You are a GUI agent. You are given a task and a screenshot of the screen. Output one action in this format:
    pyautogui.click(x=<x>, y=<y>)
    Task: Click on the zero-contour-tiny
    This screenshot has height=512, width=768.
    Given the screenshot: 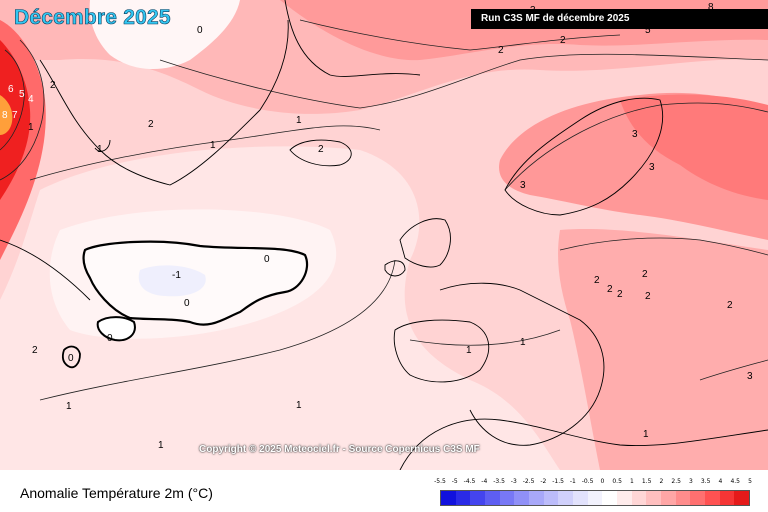 What is the action you would take?
    pyautogui.click(x=71, y=357)
    